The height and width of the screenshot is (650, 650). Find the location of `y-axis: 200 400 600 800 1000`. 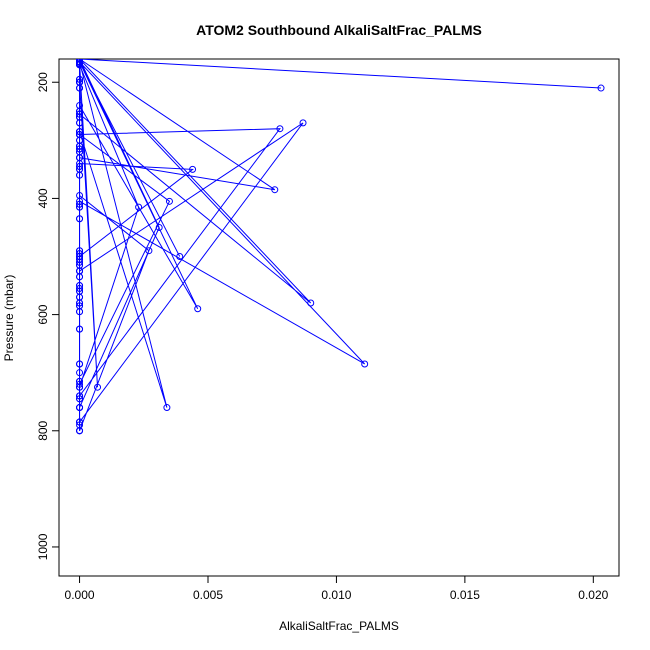

y-axis: 200 400 600 800 1000 is located at coordinates (47, 316).